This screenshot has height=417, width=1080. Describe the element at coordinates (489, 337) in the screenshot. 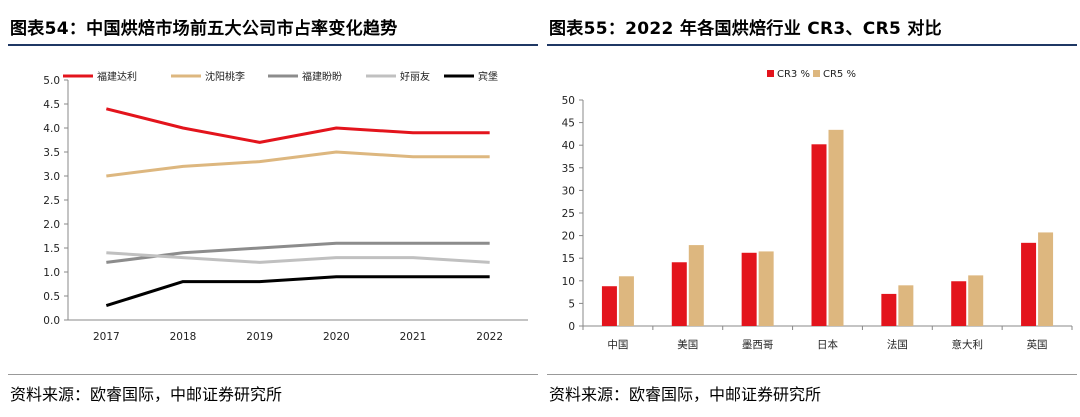

I see `x-tick-label: 2022` at that location.